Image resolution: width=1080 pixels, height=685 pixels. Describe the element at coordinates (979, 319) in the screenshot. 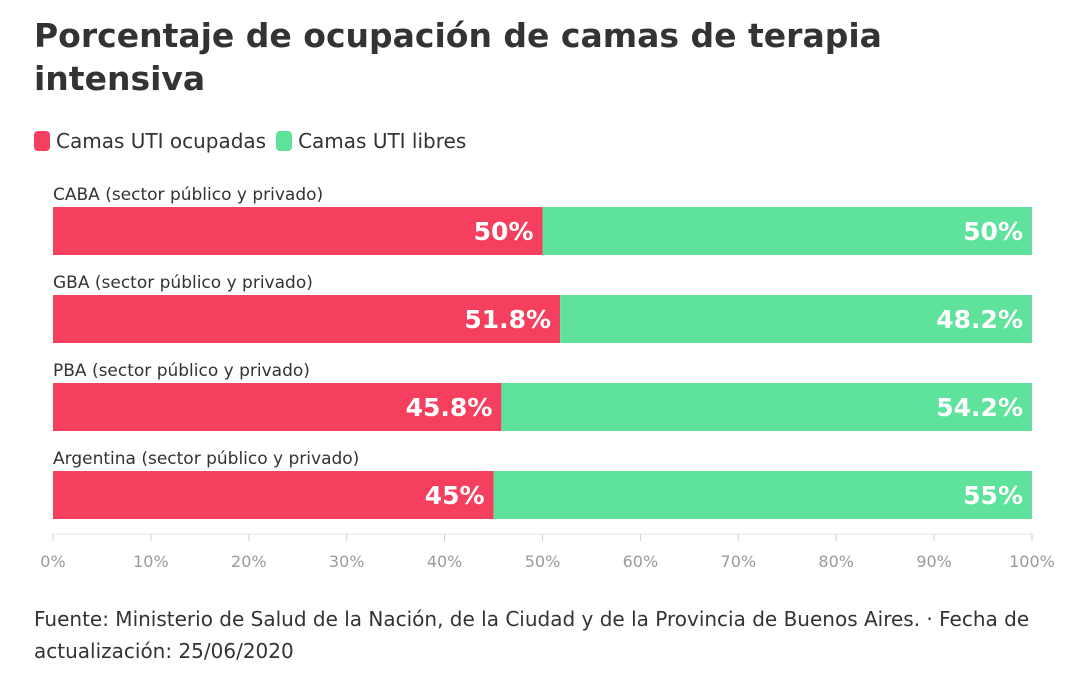

I see `bar-label-libres: 48.2%` at that location.